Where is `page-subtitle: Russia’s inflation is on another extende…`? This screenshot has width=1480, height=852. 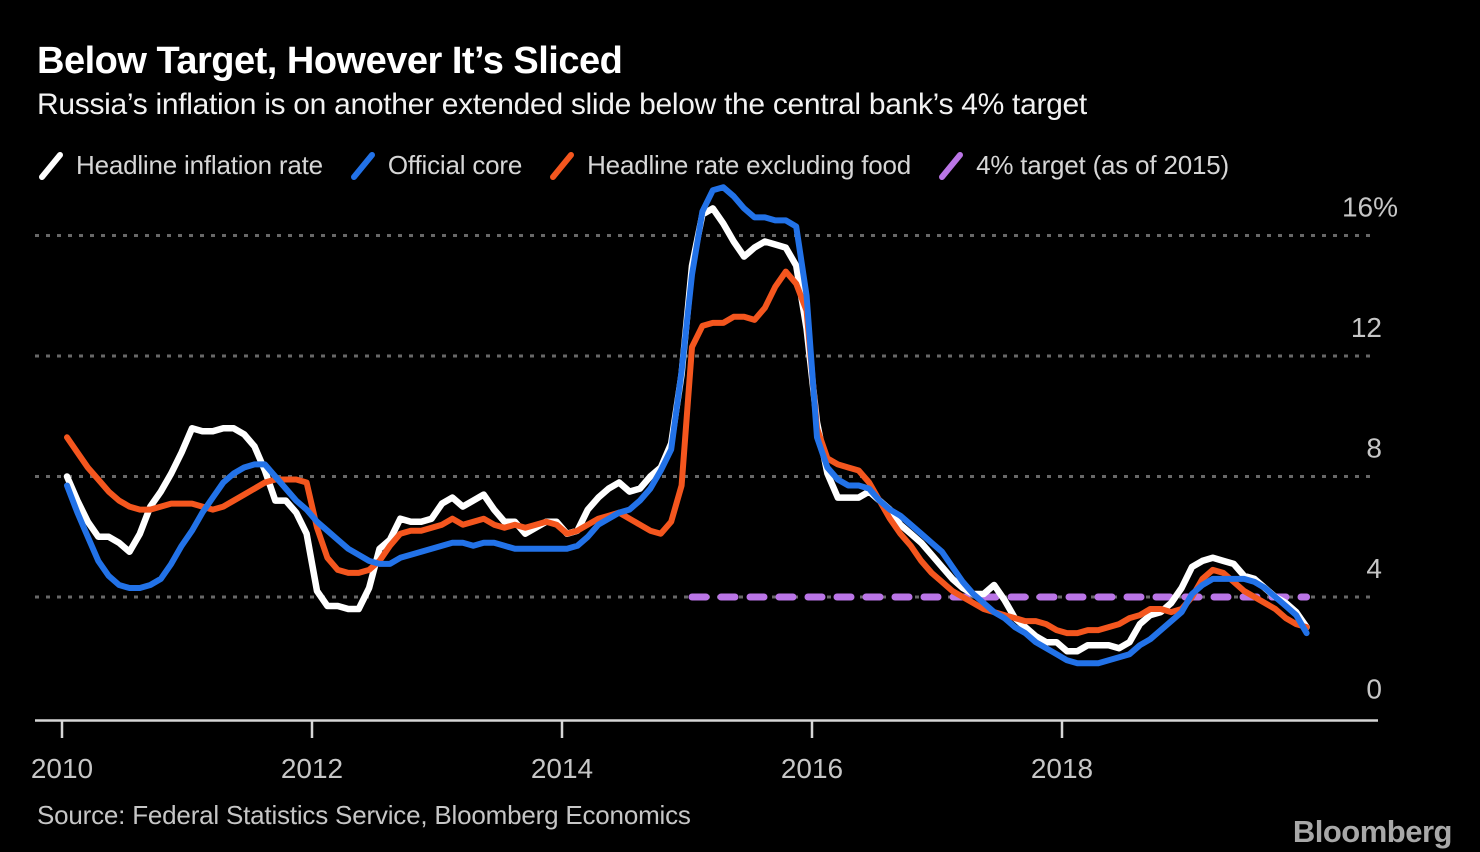 page-subtitle: Russia’s inflation is on another extende… is located at coordinates (562, 104).